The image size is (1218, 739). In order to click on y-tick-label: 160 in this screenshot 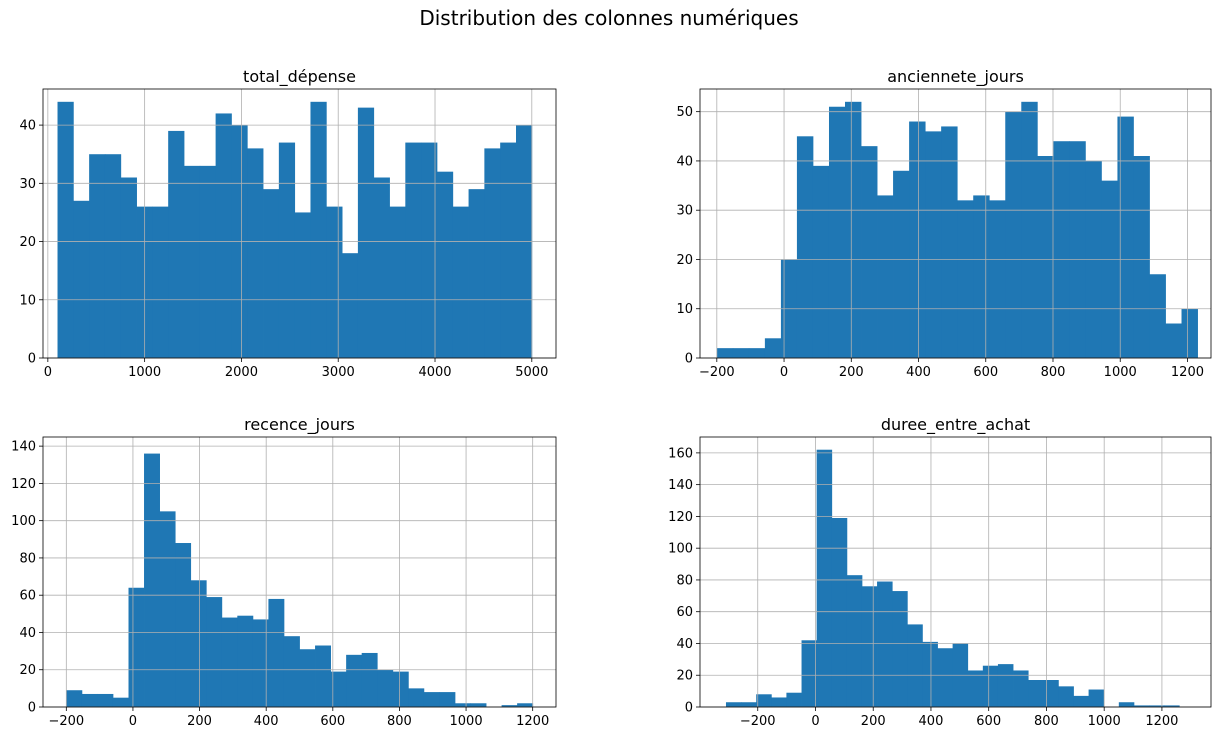, I will do `click(680, 453)`.